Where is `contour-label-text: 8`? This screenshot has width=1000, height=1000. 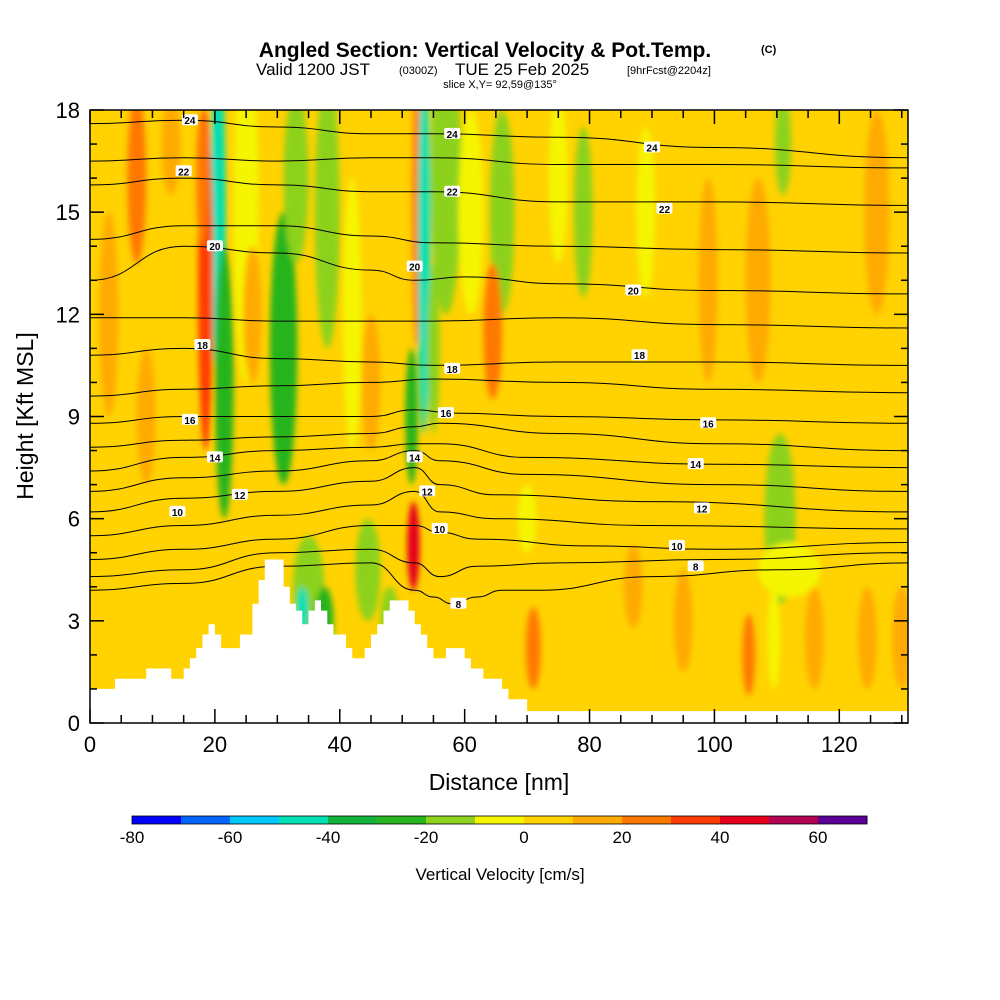
contour-label-text: 8 is located at coordinates (696, 567).